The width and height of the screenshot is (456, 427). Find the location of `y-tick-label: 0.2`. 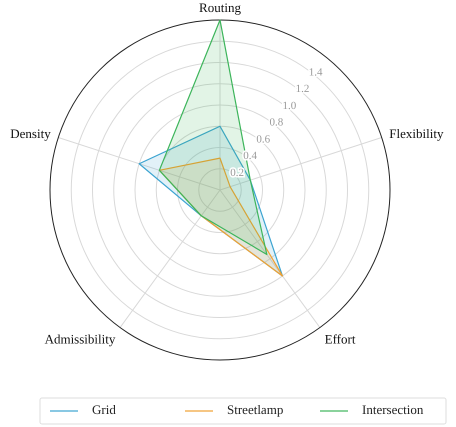

y-tick-label: 0.2 is located at coordinates (237, 172).